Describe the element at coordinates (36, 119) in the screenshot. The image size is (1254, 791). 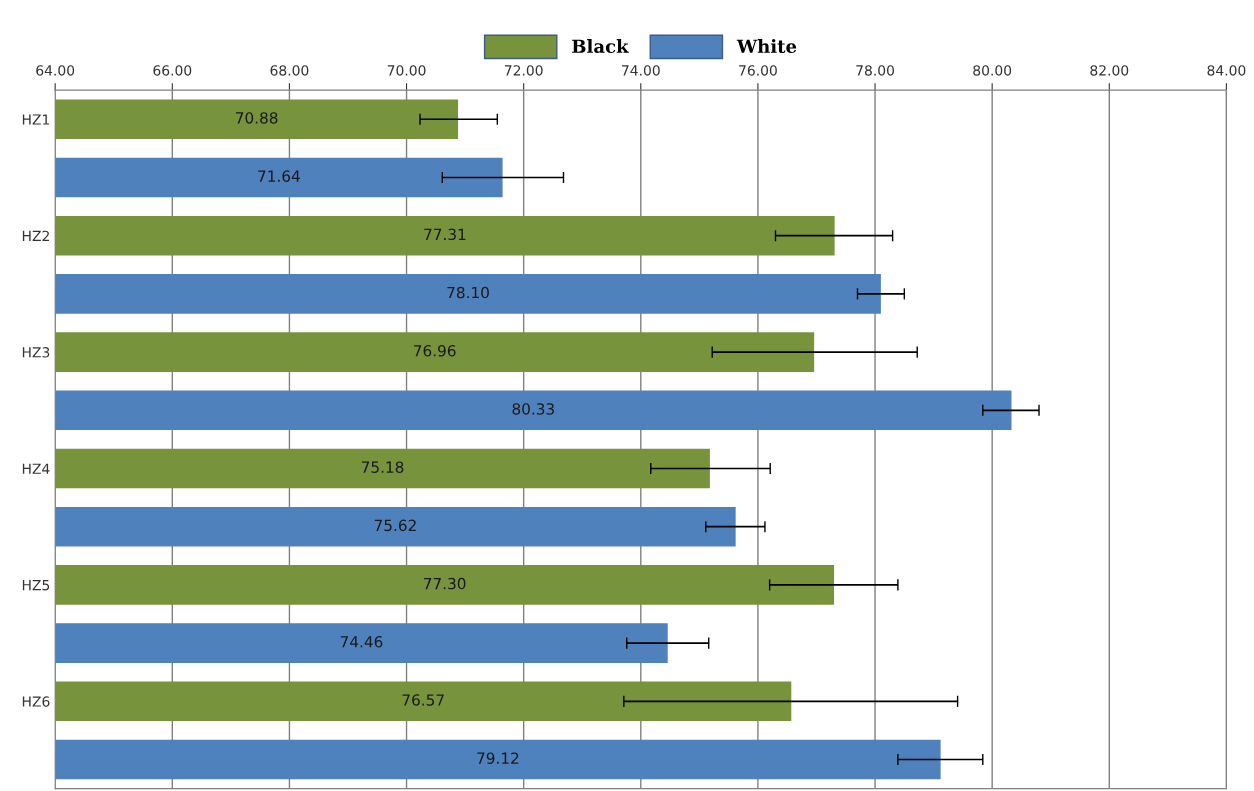
I see `y-tick-label: HZ1` at that location.